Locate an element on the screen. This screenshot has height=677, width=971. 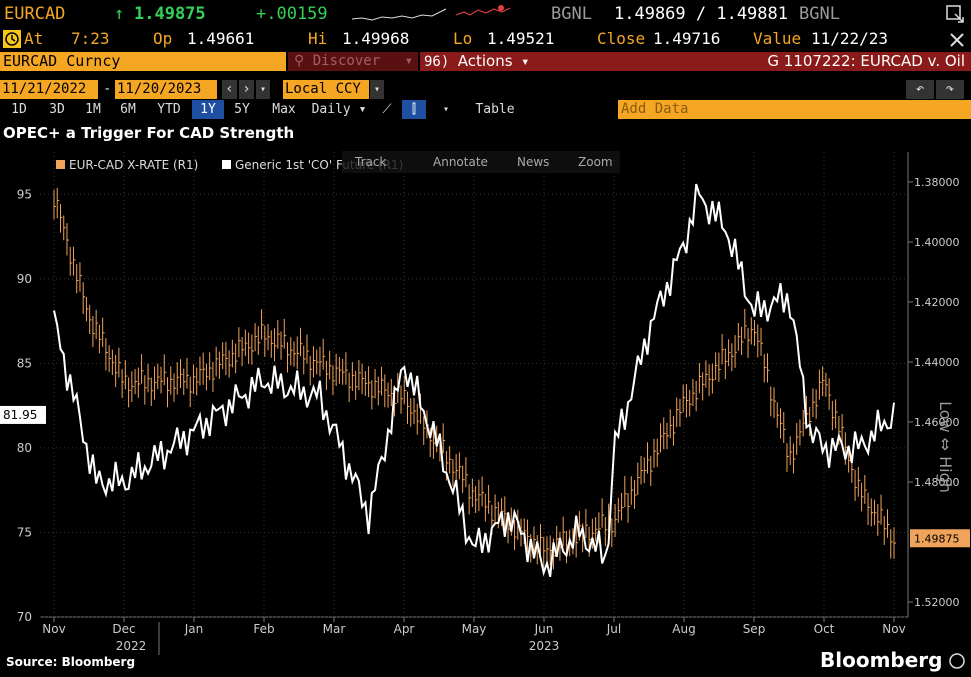
currency-select: Local CCY is located at coordinates (326, 89).